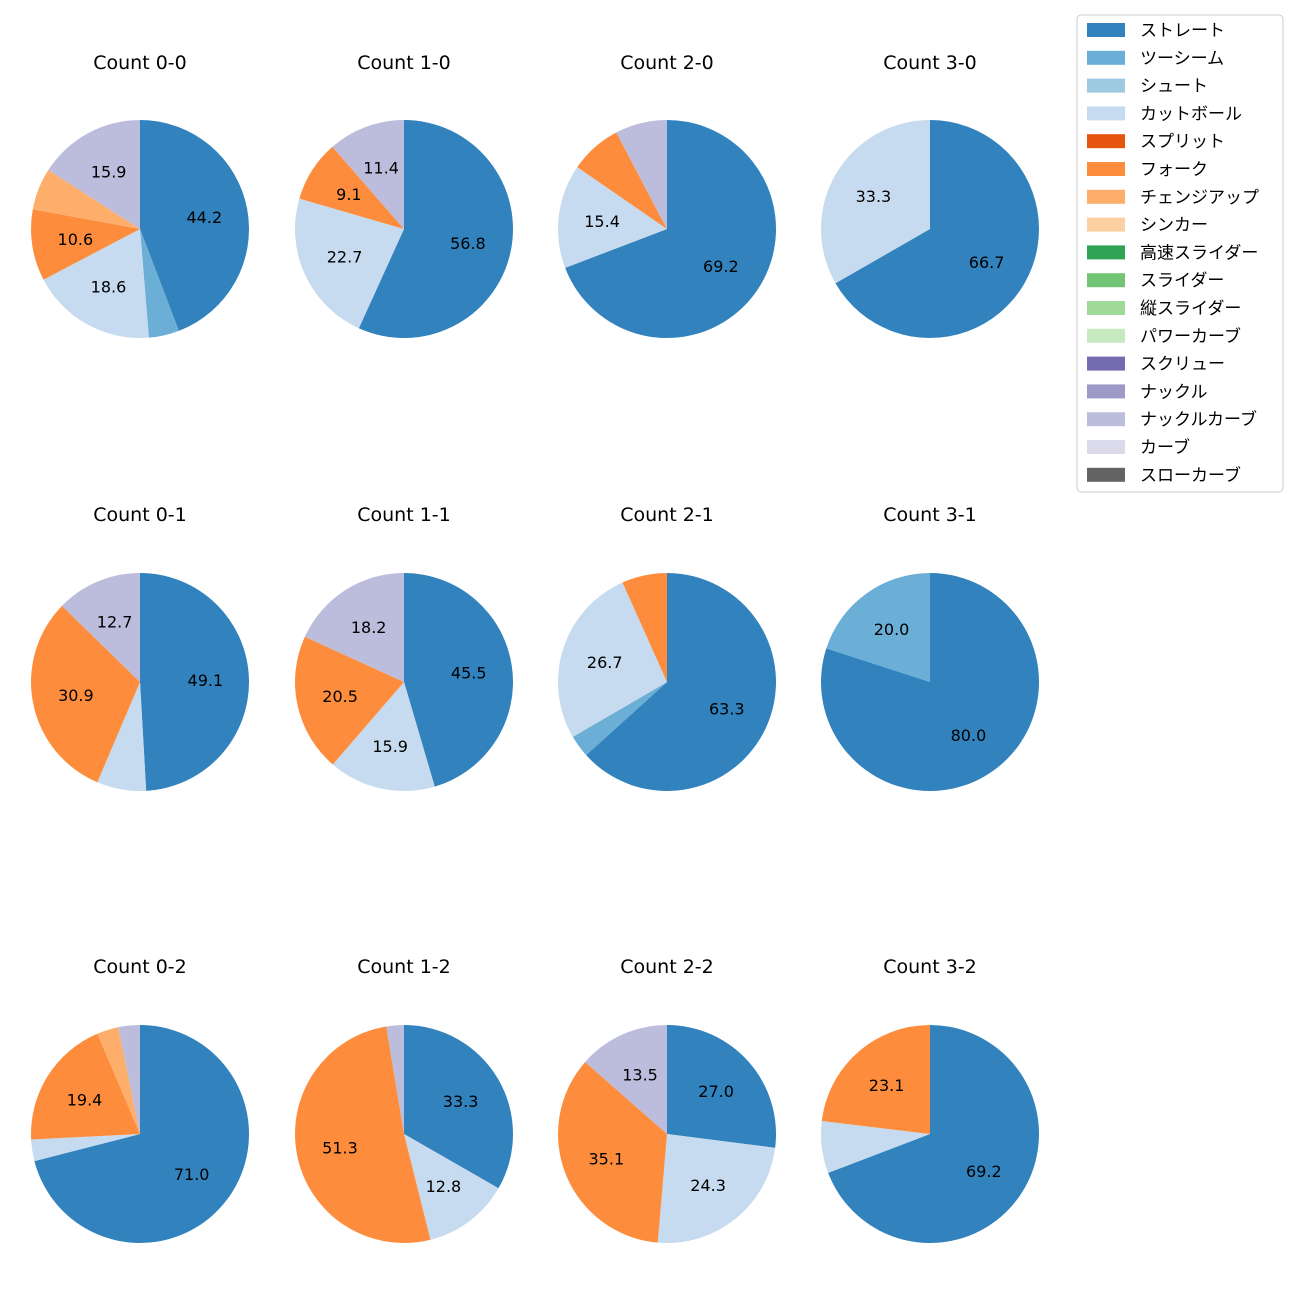 The width and height of the screenshot is (1300, 1300). What do you see at coordinates (892, 629) in the screenshot?
I see `slice-label: 20.0` at bounding box center [892, 629].